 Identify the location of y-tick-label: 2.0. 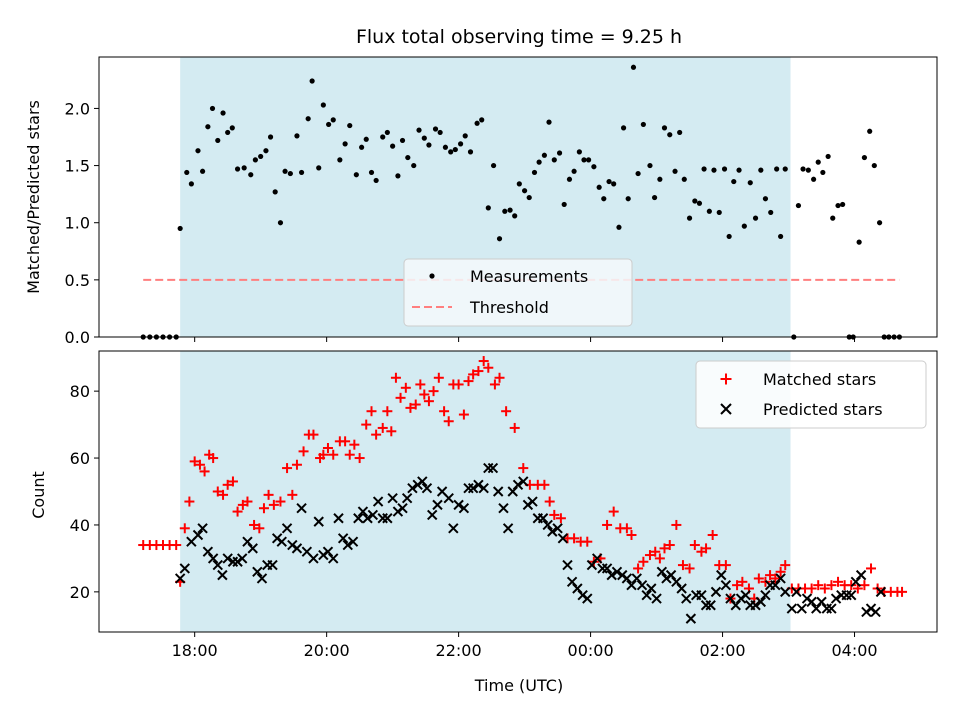
(77, 108).